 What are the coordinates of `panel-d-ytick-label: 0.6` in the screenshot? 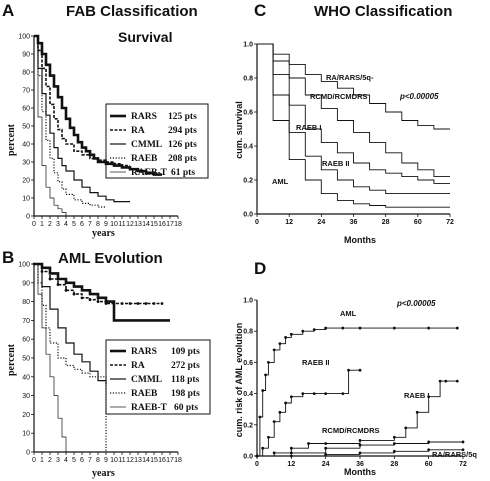 It's located at (248, 363).